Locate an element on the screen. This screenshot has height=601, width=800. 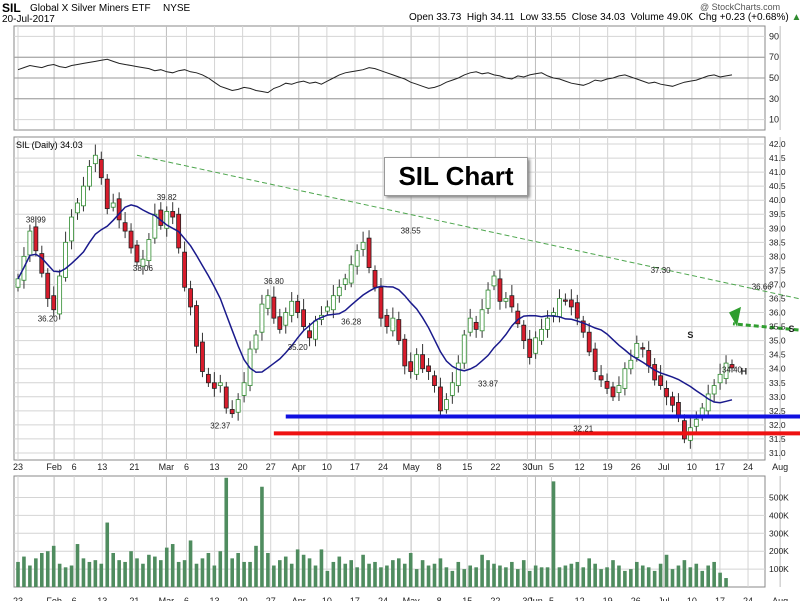
volume-label: Volume is located at coordinates (647, 17).